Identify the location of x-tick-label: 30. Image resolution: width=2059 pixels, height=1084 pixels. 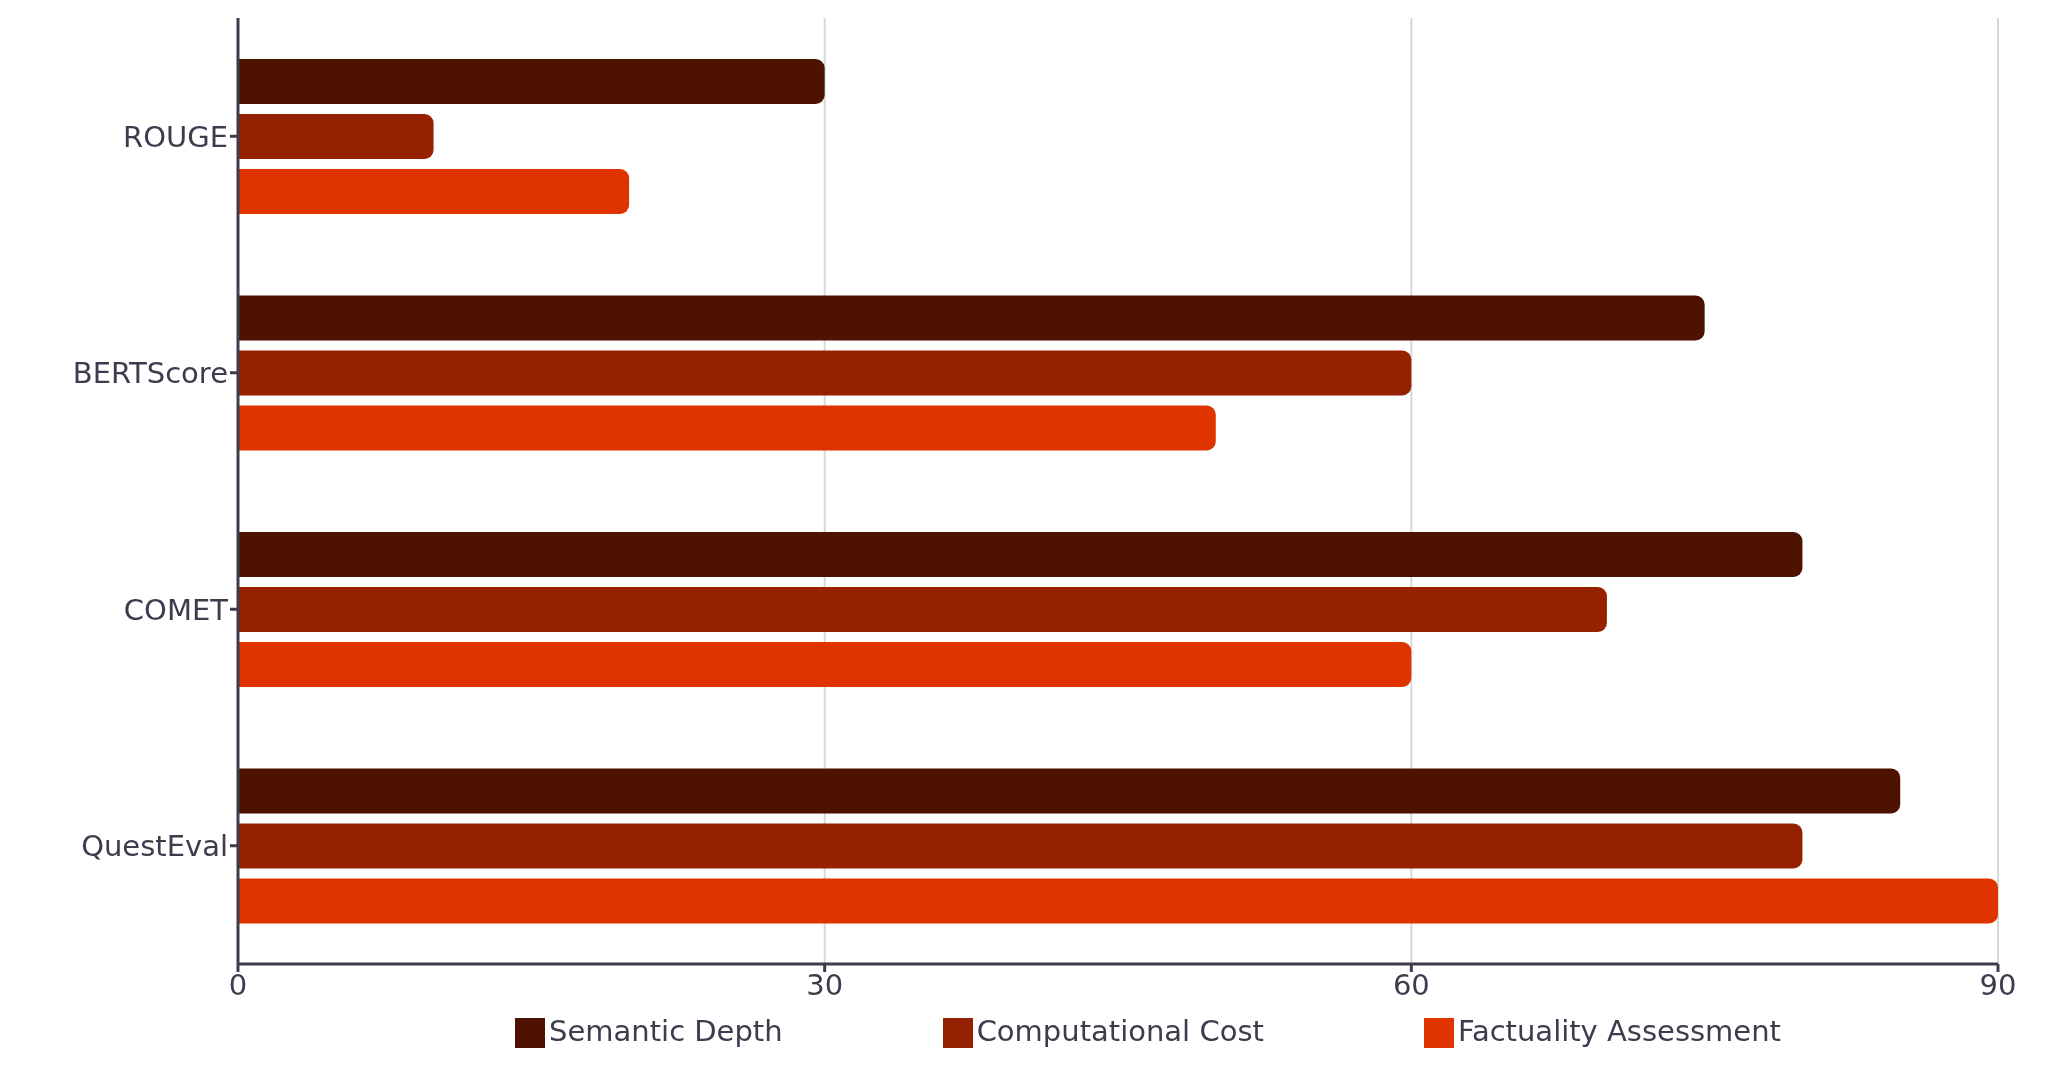
(825, 984).